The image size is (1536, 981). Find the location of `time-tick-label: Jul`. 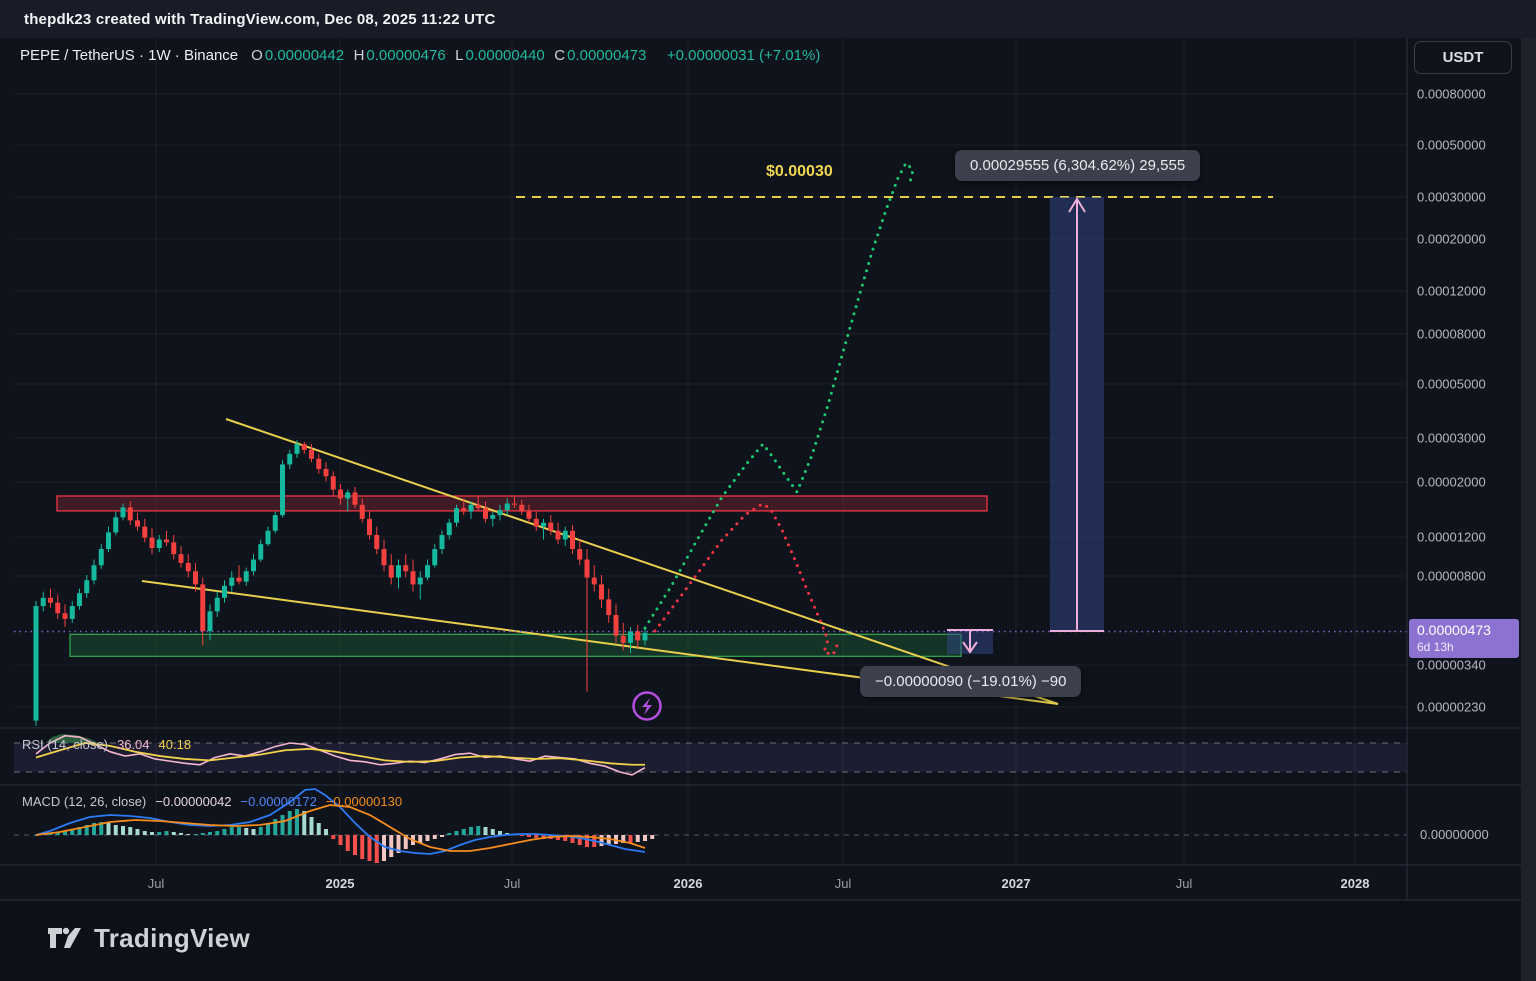

time-tick-label: Jul is located at coordinates (156, 883).